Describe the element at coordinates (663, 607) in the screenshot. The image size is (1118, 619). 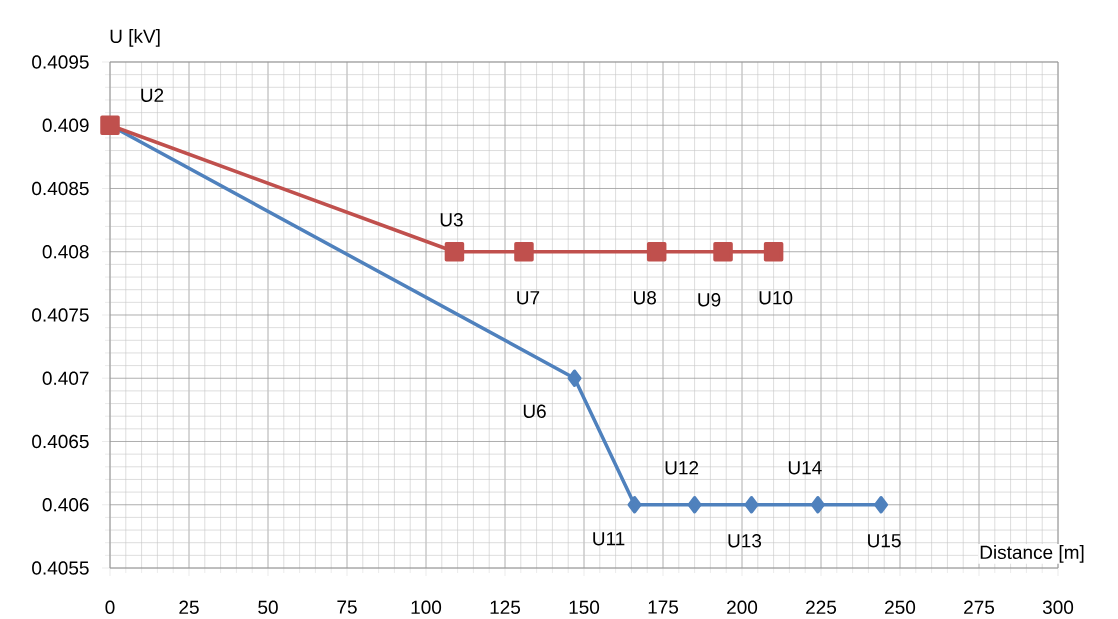
I see `x-tick-label: 175` at that location.